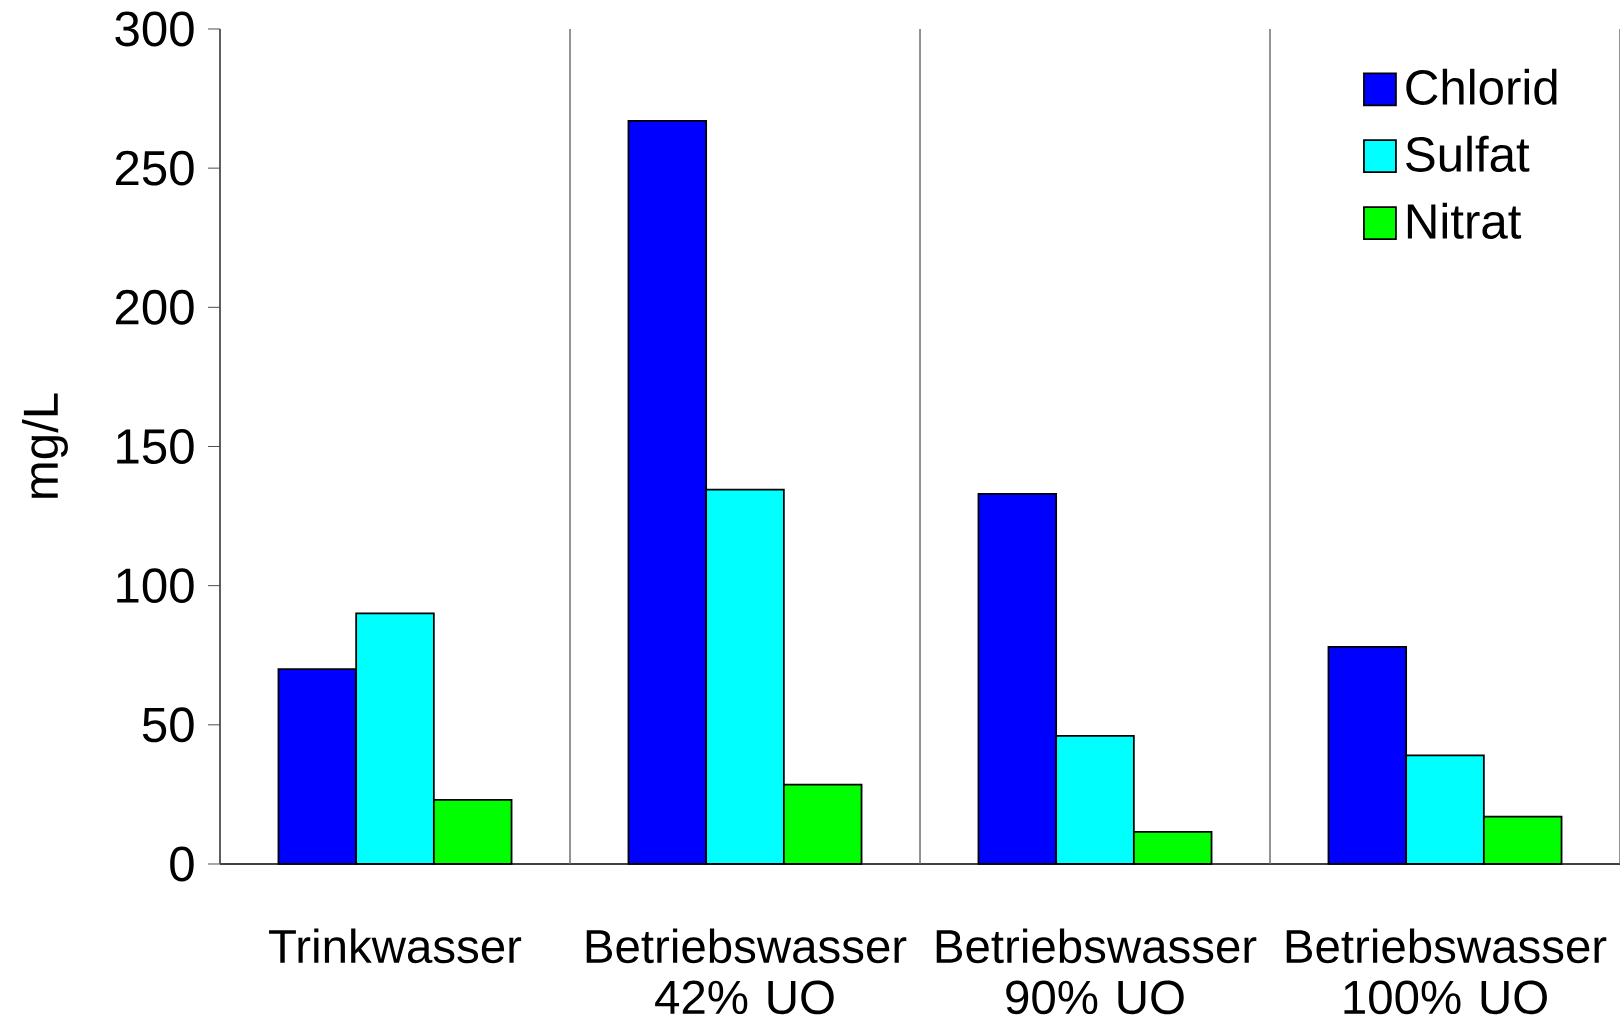 This screenshot has height=1026, width=1620. What do you see at coordinates (155, 586) in the screenshot?
I see `y-tick-label: 100` at bounding box center [155, 586].